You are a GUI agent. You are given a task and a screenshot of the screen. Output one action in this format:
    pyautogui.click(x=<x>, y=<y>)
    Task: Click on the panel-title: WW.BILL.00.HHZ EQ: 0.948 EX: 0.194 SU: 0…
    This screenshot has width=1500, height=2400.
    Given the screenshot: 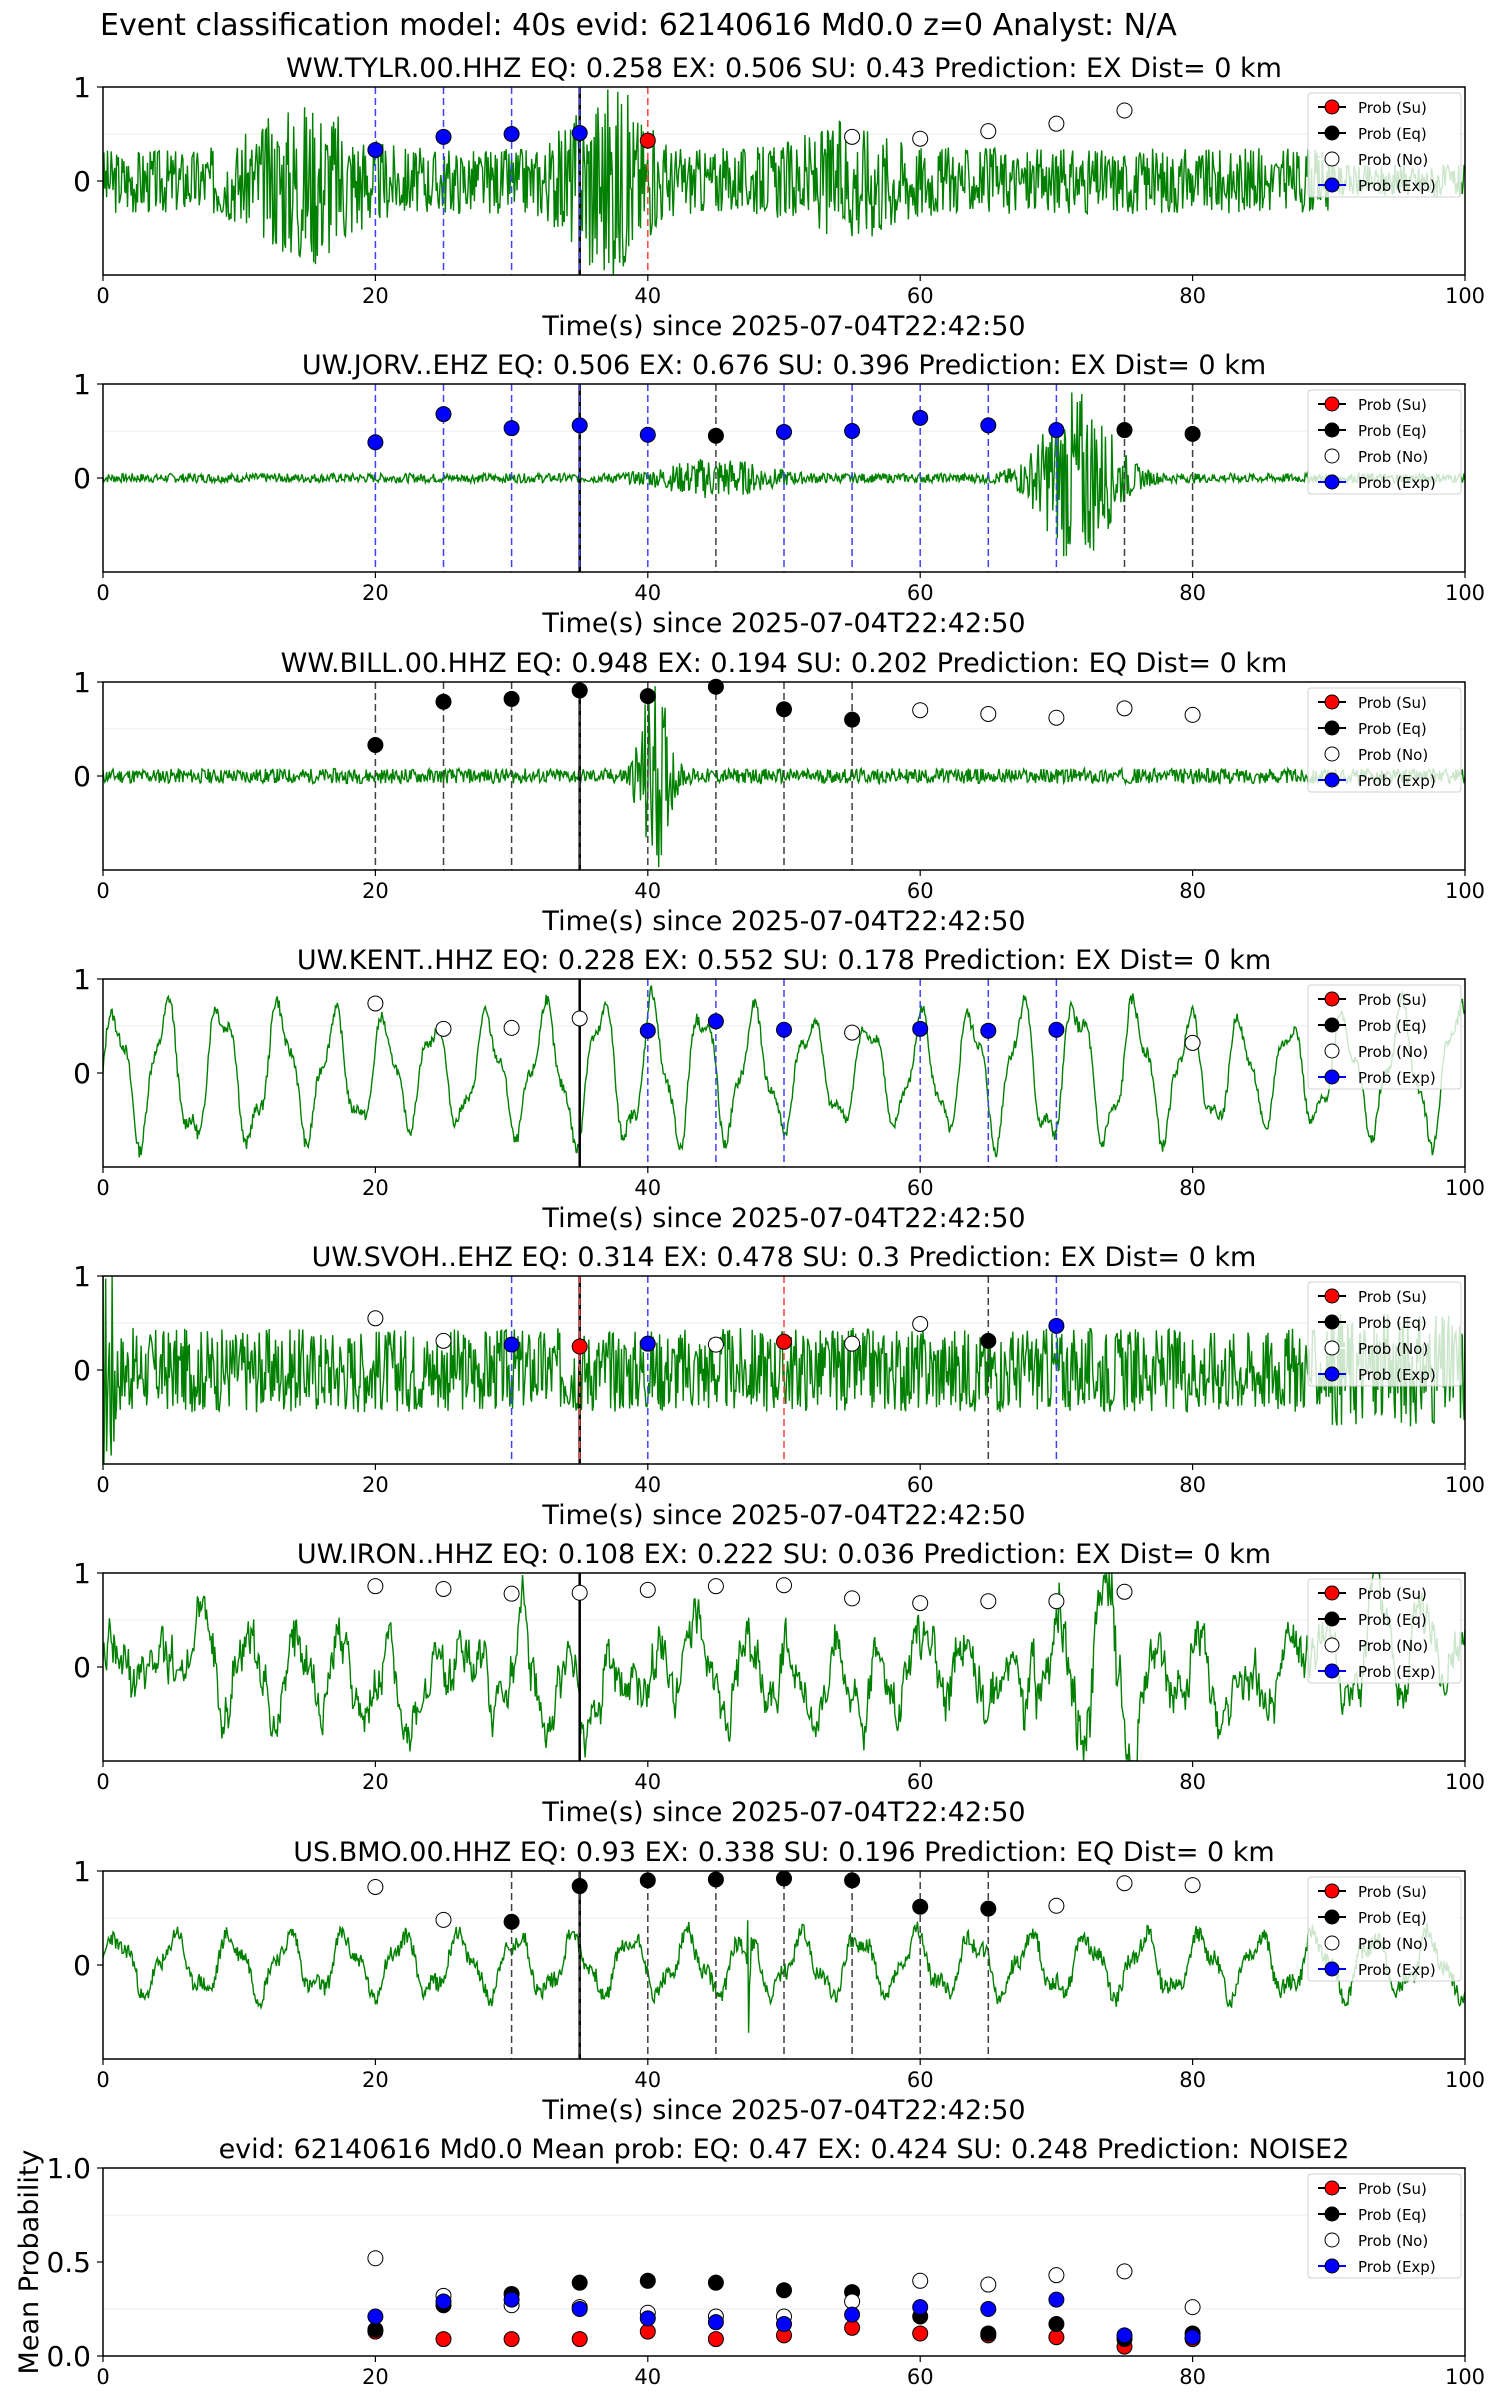 What is the action you would take?
    pyautogui.click(x=784, y=663)
    